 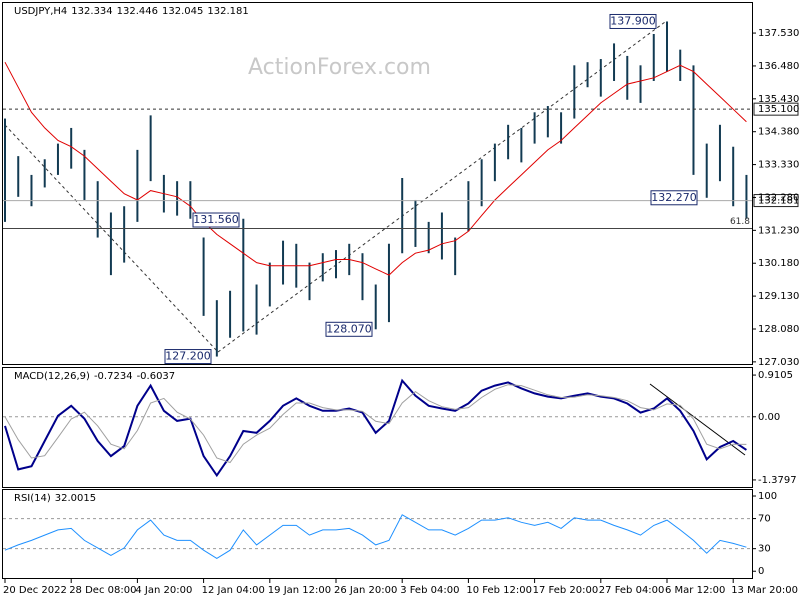 I want to click on y-tick-label: 0.00, so click(x=769, y=417).